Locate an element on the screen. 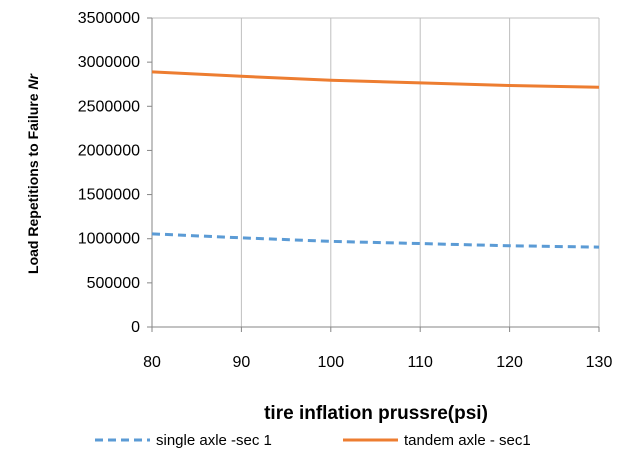 The image size is (617, 454). y-tick-label-3500000: 3500000 is located at coordinates (109, 18).